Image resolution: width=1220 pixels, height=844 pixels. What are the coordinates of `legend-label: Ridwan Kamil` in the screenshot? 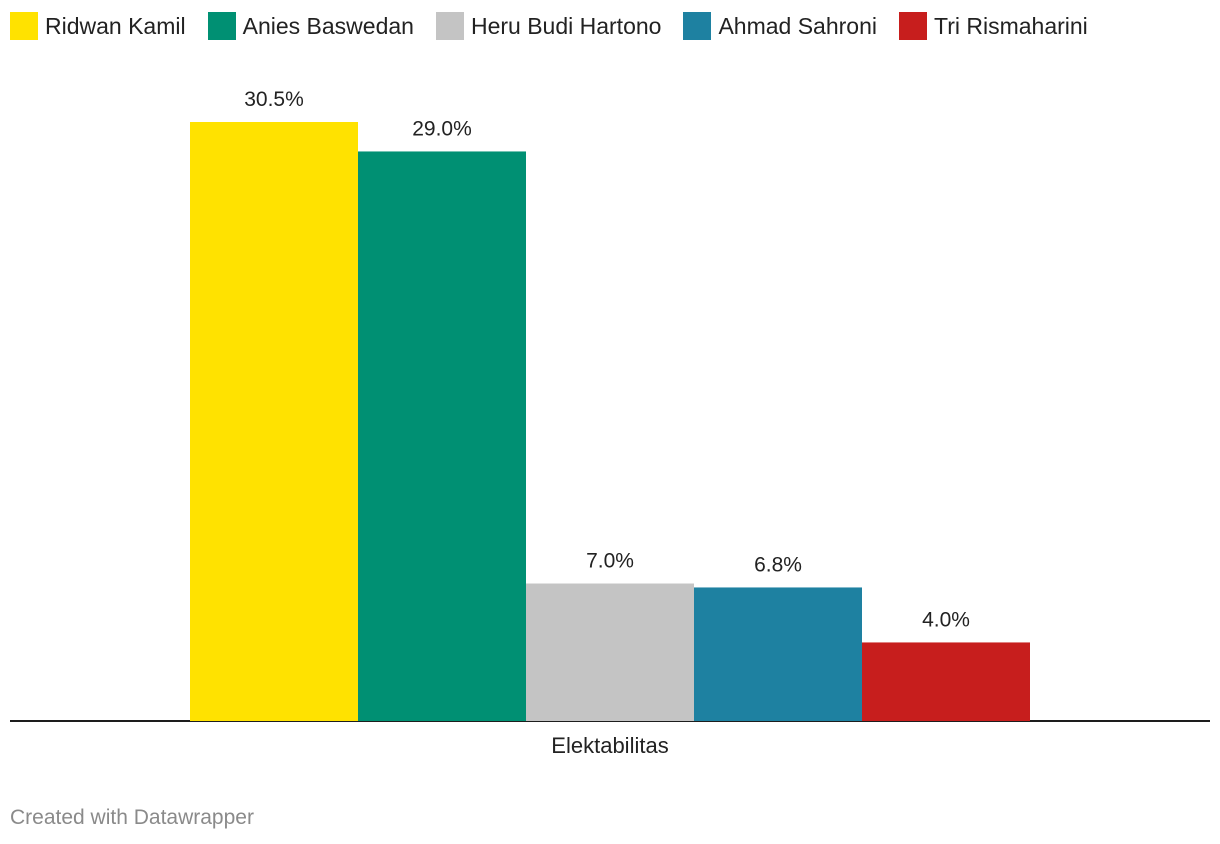 It's located at (115, 25).